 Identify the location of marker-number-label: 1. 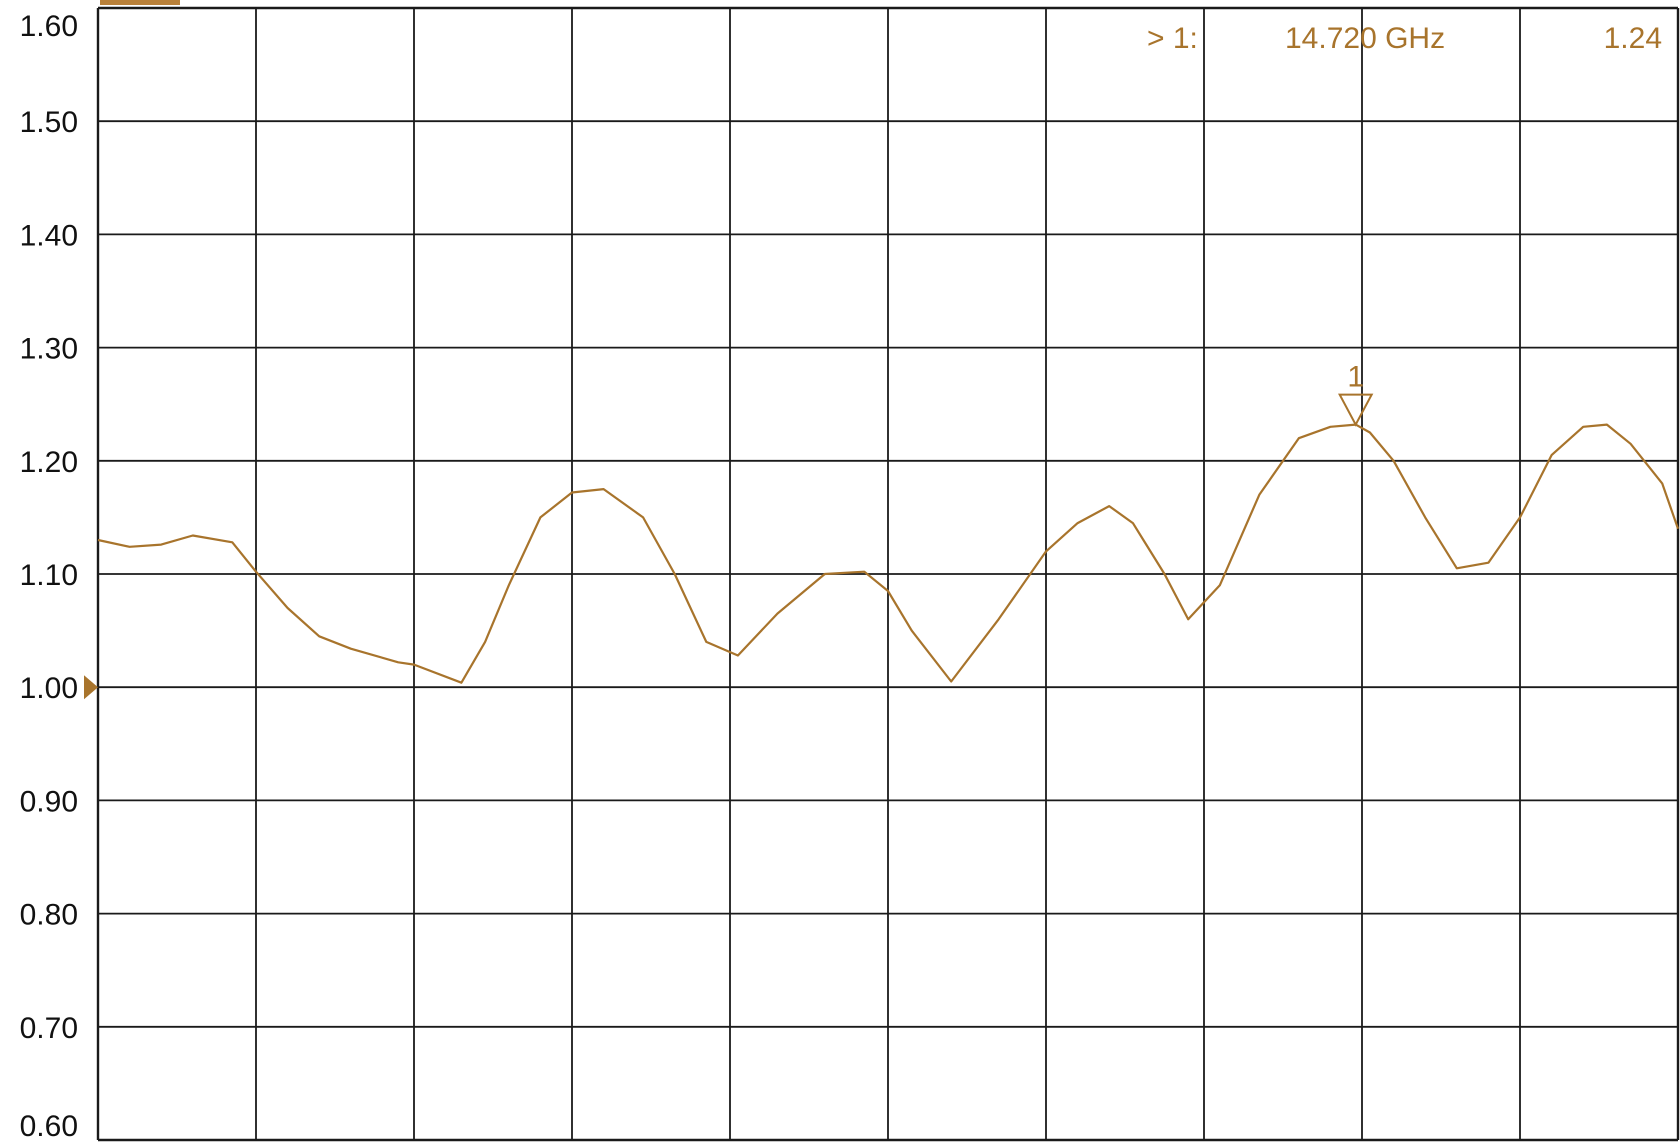
(1355, 377).